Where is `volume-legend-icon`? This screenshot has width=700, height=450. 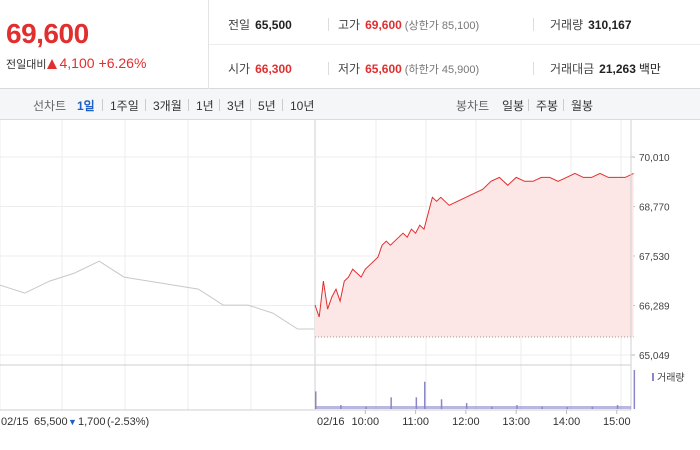 volume-legend-icon is located at coordinates (653, 377).